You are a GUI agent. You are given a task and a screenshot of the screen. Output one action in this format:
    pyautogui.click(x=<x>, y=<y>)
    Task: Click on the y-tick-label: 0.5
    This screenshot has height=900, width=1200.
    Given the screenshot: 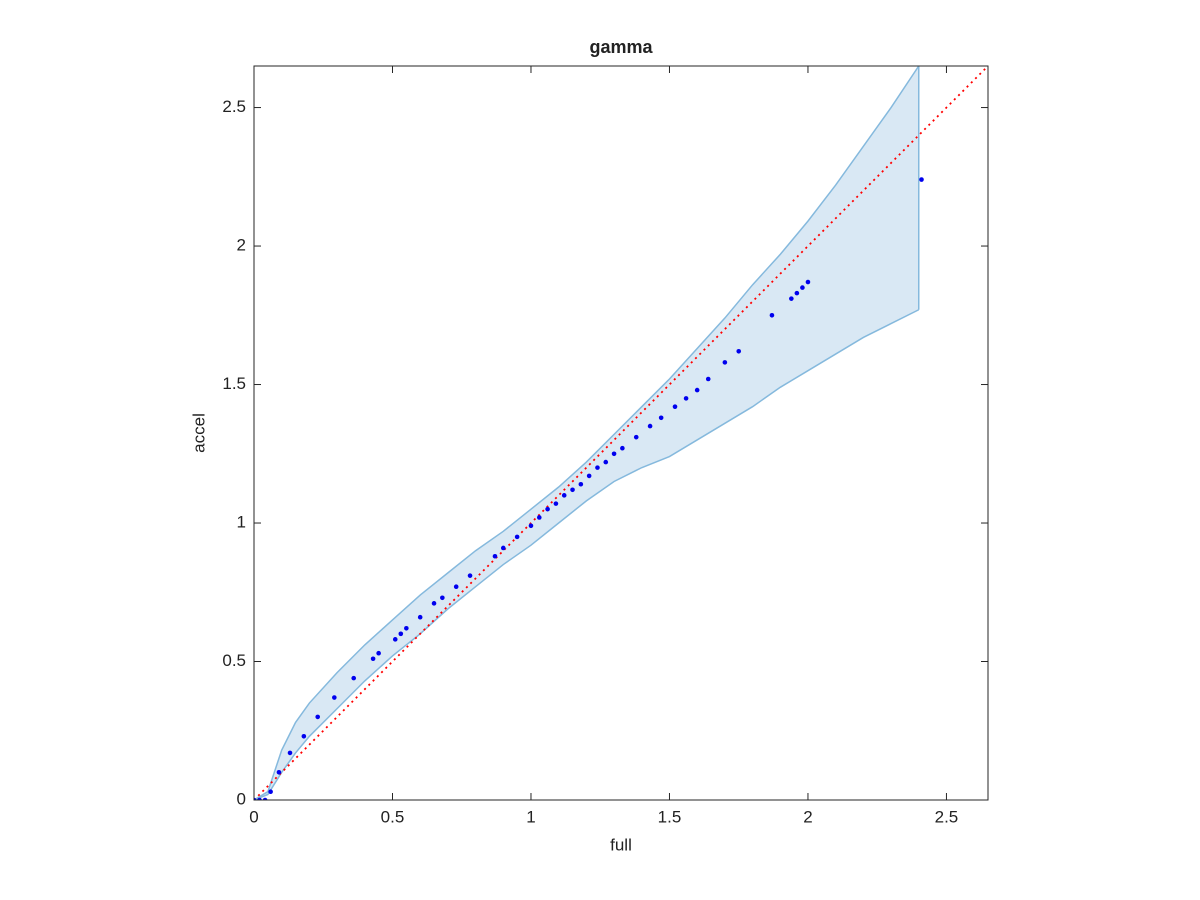 What is the action you would take?
    pyautogui.click(x=234, y=660)
    